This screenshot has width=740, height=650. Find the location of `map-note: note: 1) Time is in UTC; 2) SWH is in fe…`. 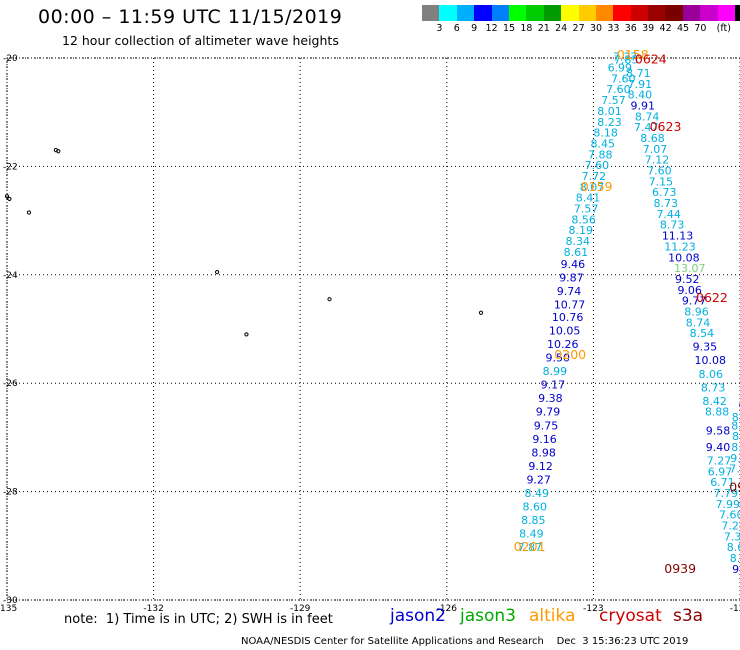

map-note: note: 1) Time is in UTC; 2) SWH is in fe… is located at coordinates (198, 619).